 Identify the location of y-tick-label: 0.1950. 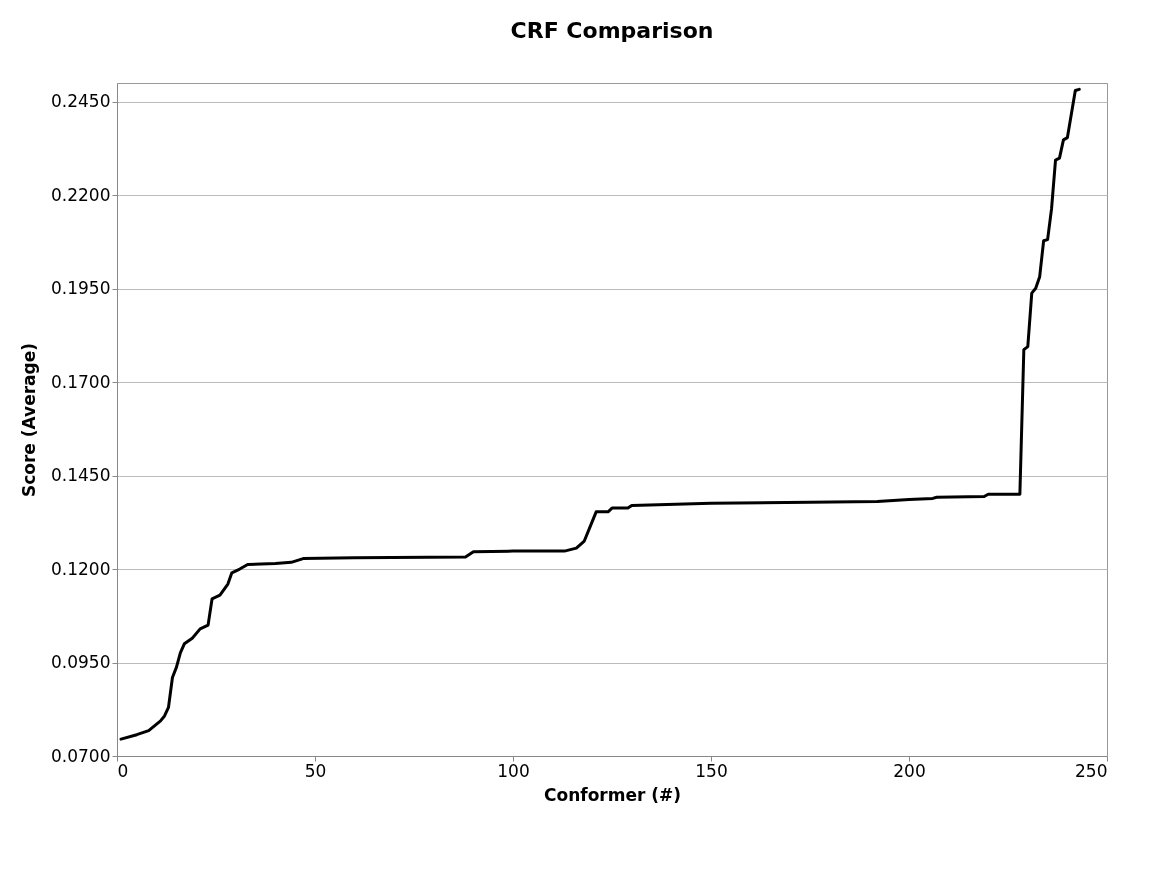
(81, 288).